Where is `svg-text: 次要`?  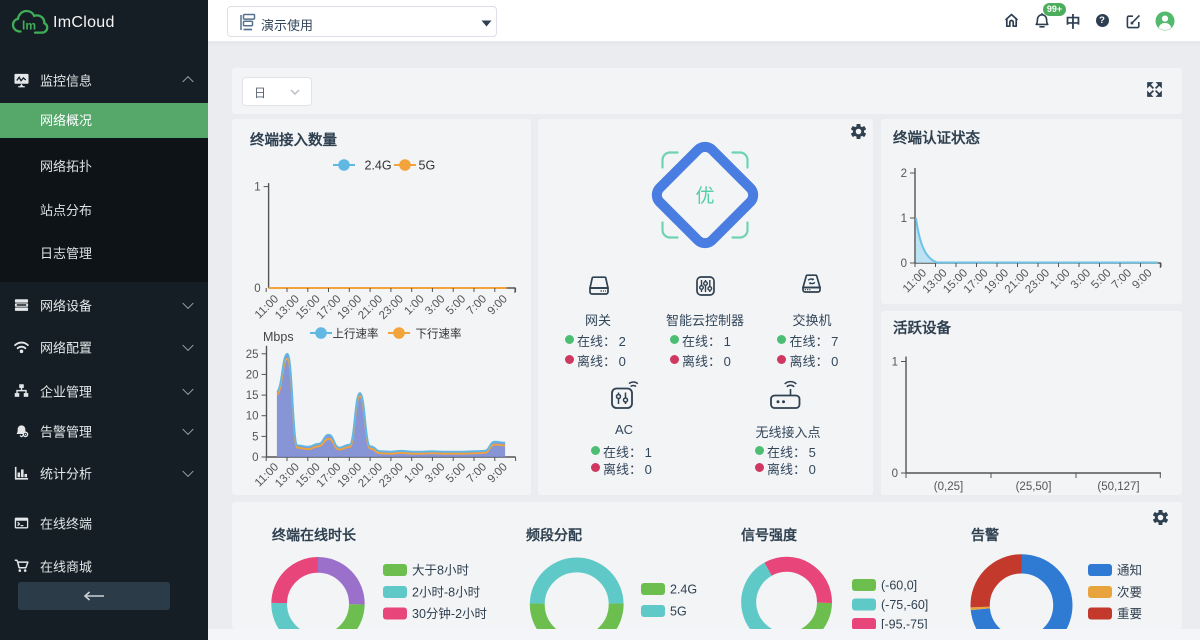
svg-text: 次要 is located at coordinates (1129, 593).